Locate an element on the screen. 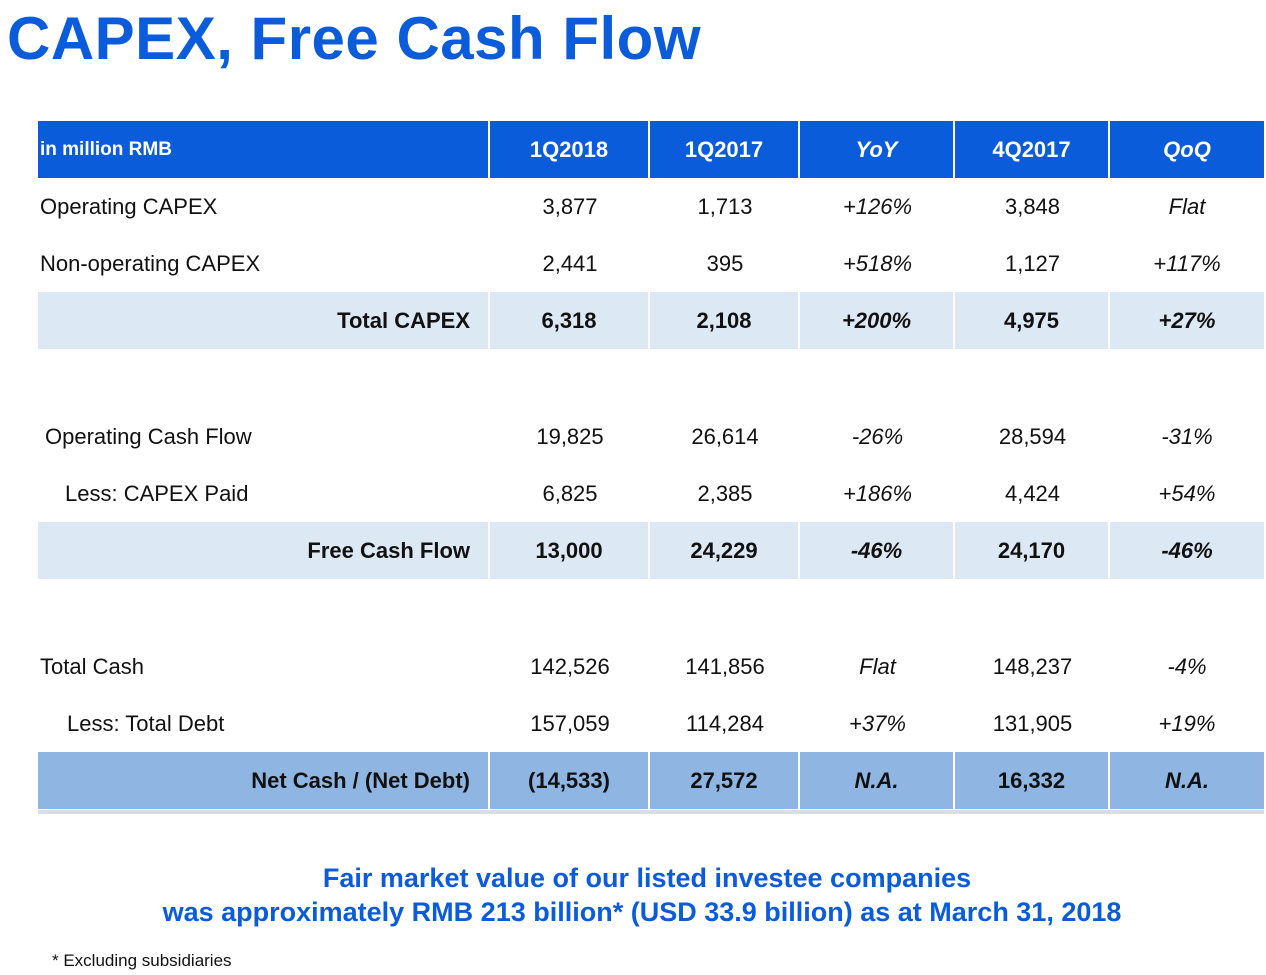 This screenshot has width=1266, height=975. cell-yoy: +186% is located at coordinates (877, 493).